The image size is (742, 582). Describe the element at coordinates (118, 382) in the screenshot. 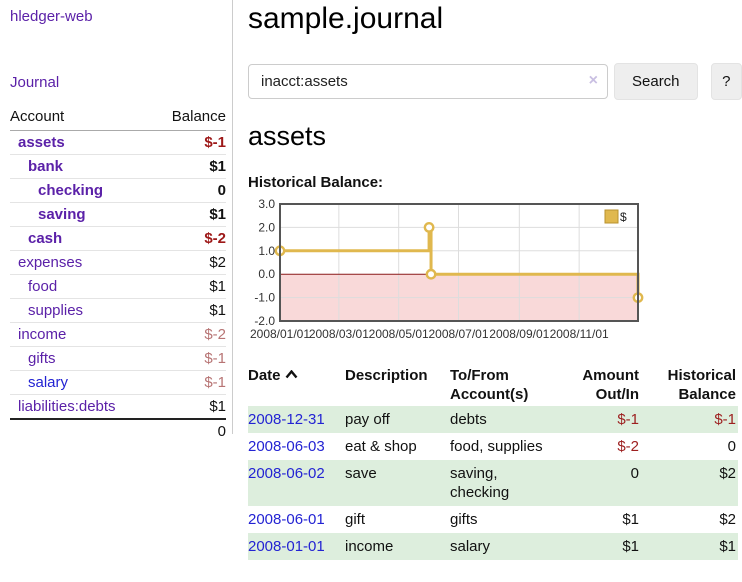

I see `account-row: salary $-1` at that location.